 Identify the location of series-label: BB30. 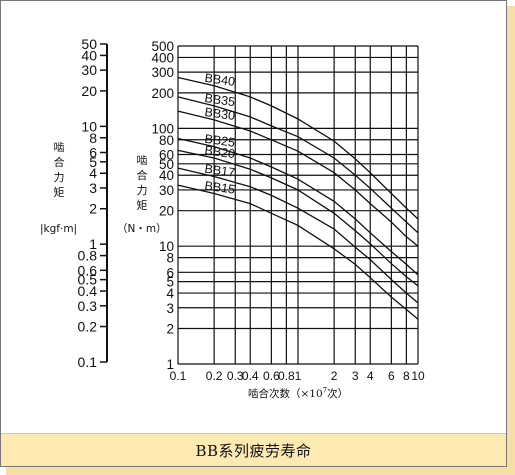
(220, 114).